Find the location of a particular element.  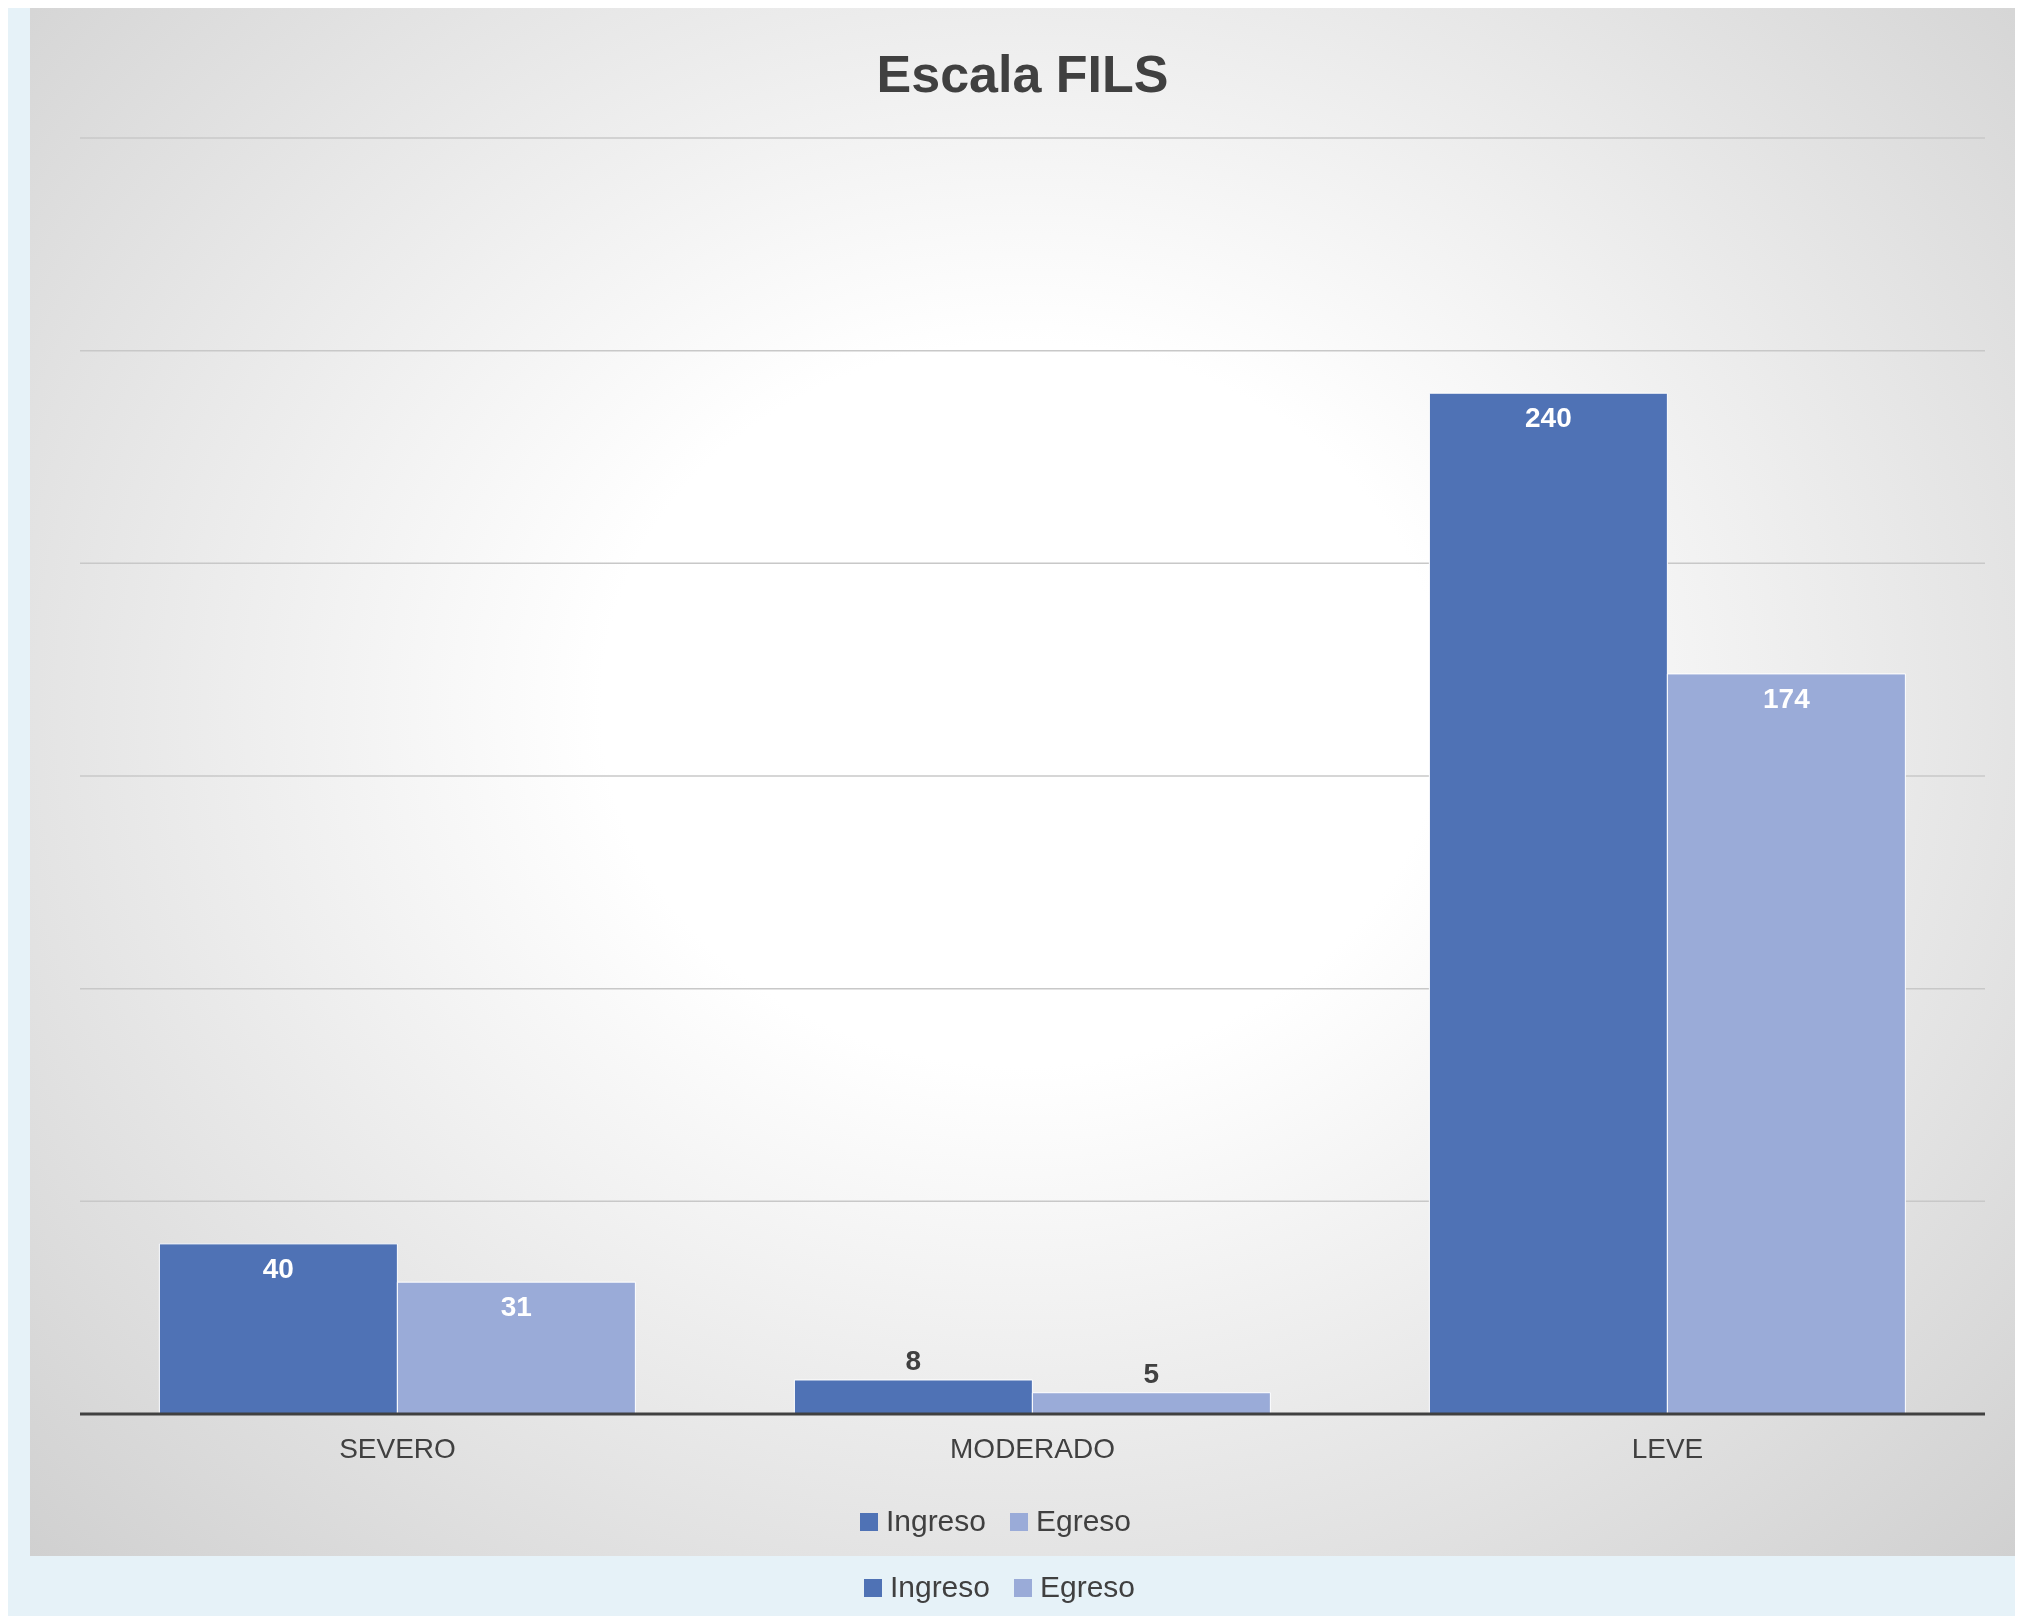

second-legend: Ingreso Egreso is located at coordinates (1011, 1586).